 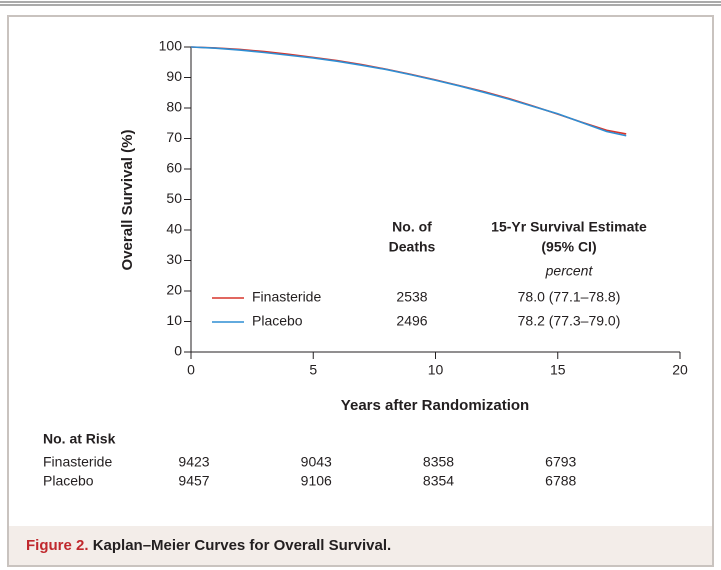 I want to click on at-risk-value: 8354, so click(x=438, y=481).